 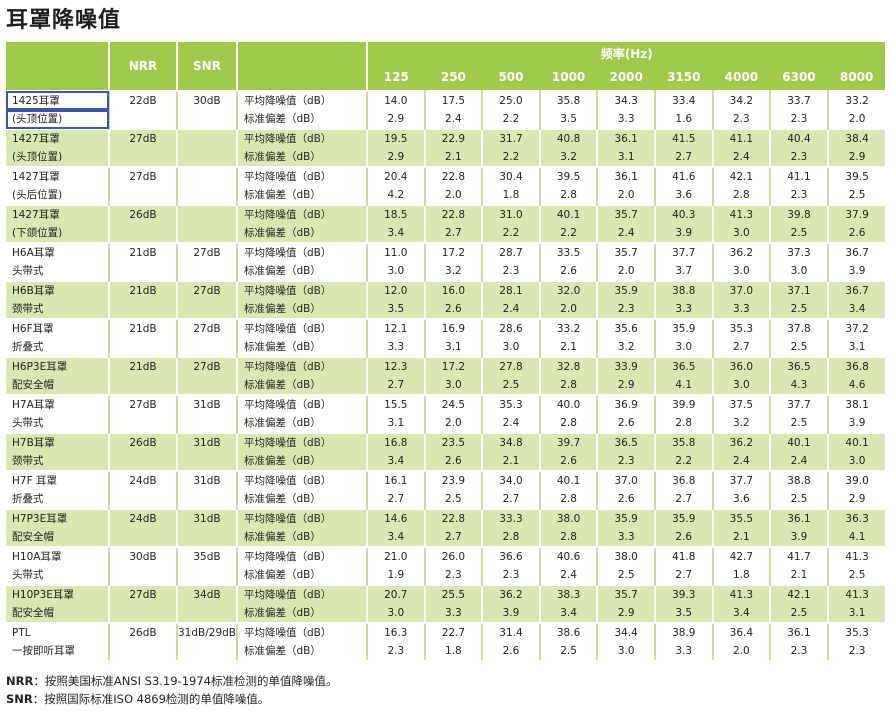 What do you see at coordinates (58, 366) in the screenshot?
I see `model-name: H6P3E耳罩` at bounding box center [58, 366].